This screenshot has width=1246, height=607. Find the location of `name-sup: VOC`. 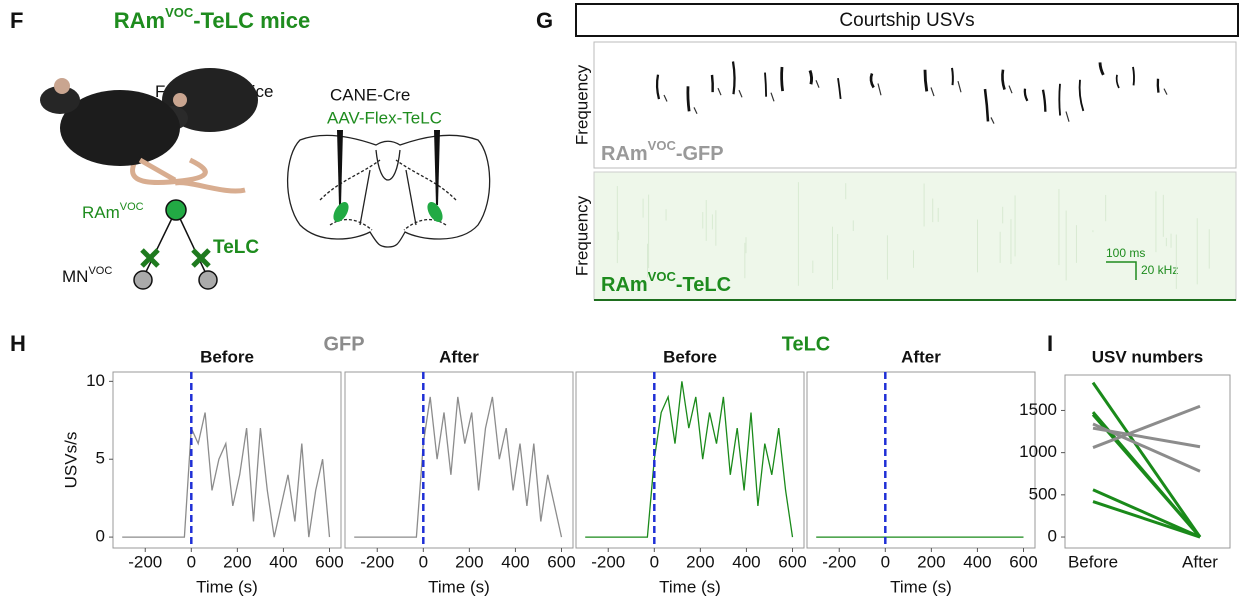

name-sup: VOC is located at coordinates (662, 276).